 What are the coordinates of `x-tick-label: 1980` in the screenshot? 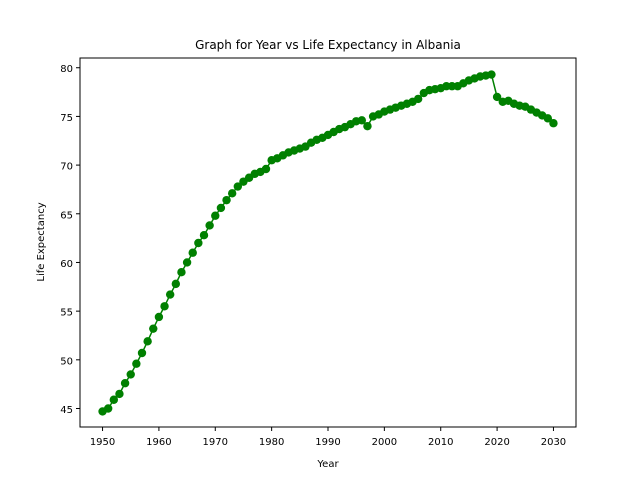 It's located at (271, 442).